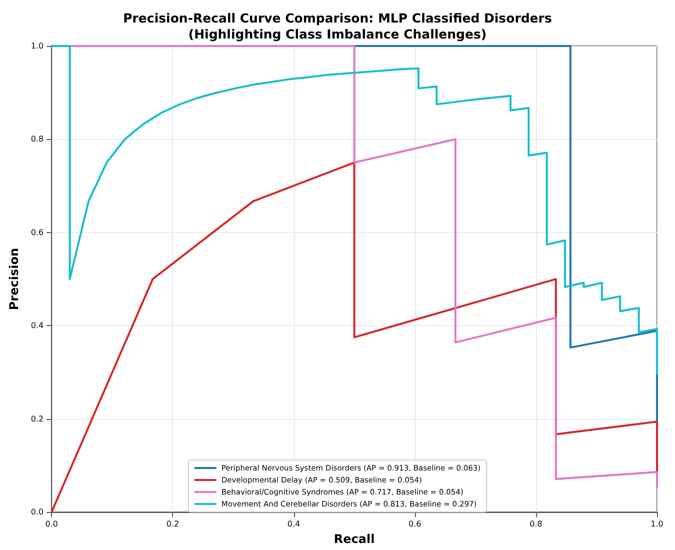 This screenshot has width=675, height=550. I want to click on x-tick-label: 1.0, so click(657, 524).